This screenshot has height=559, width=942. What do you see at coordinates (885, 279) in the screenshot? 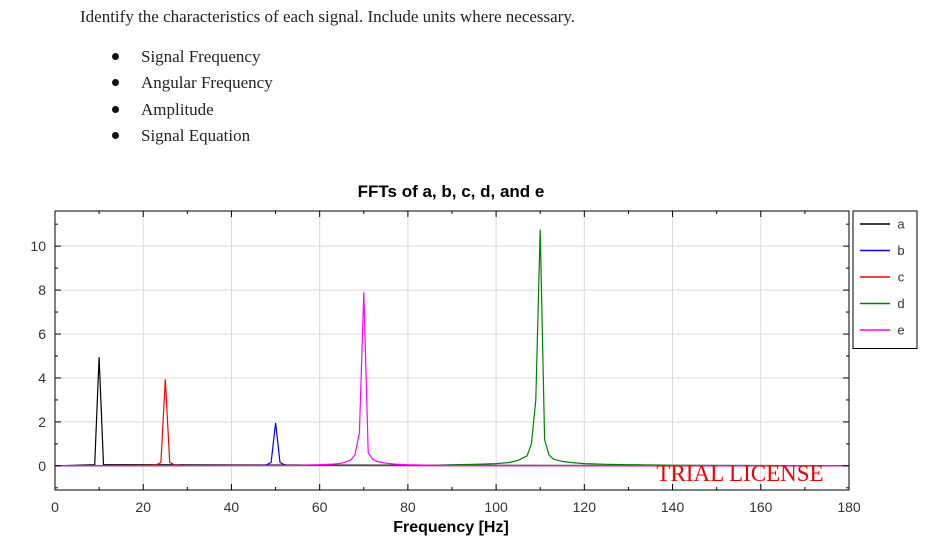
I see `legend-box` at bounding box center [885, 279].